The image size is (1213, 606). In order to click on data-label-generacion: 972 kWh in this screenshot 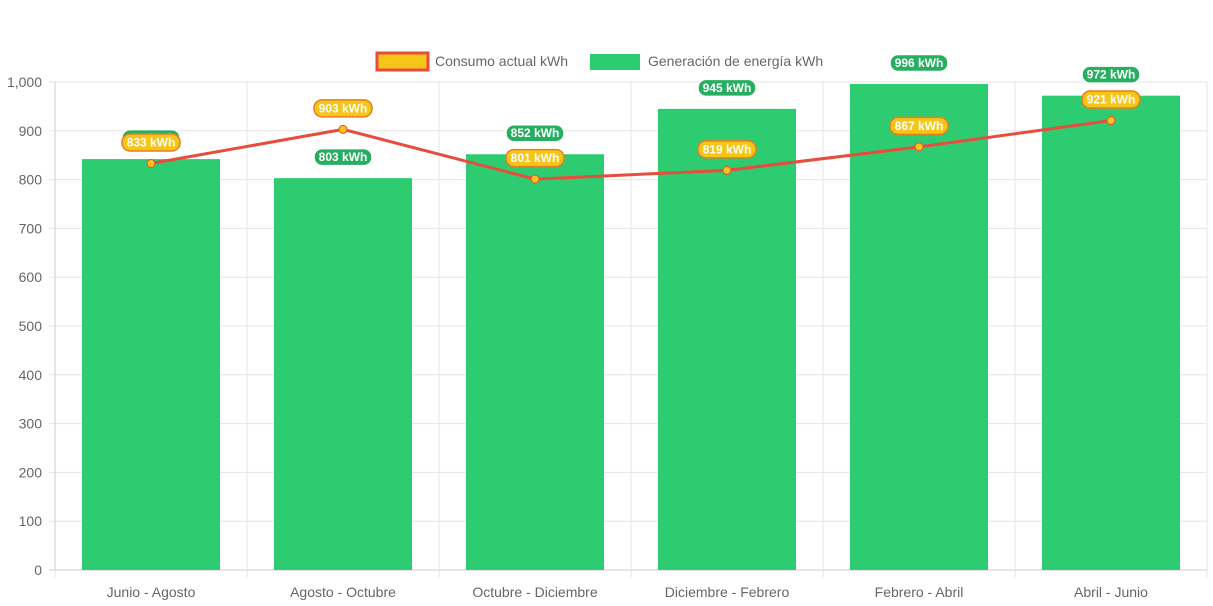, I will do `click(1111, 75)`.